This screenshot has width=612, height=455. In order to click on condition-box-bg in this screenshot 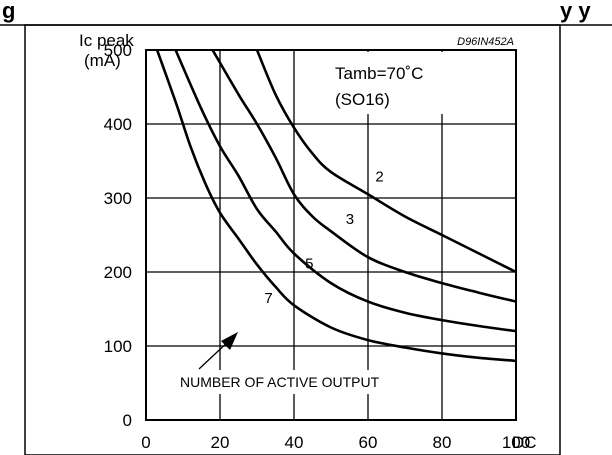, I will do `click(389, 83)`.